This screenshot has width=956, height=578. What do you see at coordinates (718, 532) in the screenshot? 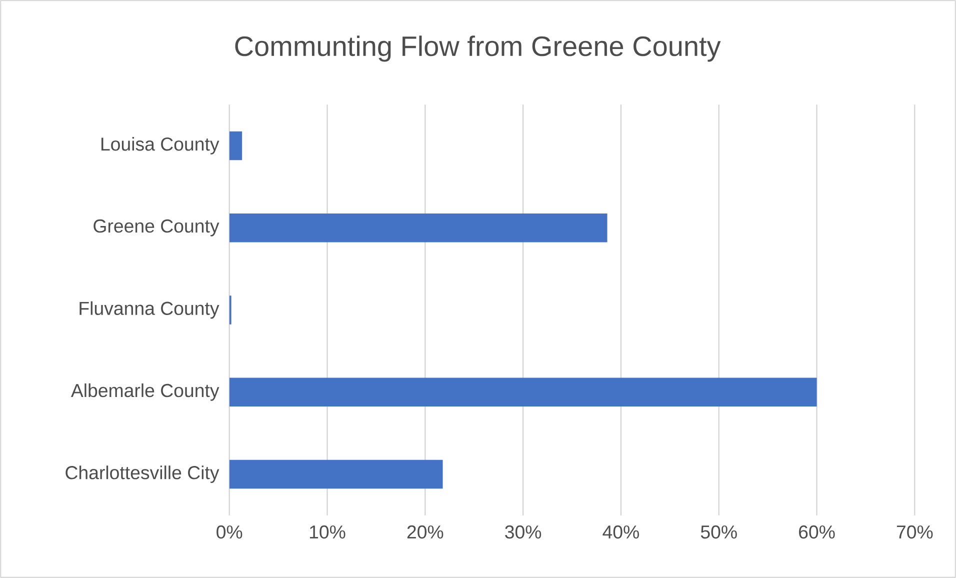
I see `x-tick-label: 50%` at bounding box center [718, 532].